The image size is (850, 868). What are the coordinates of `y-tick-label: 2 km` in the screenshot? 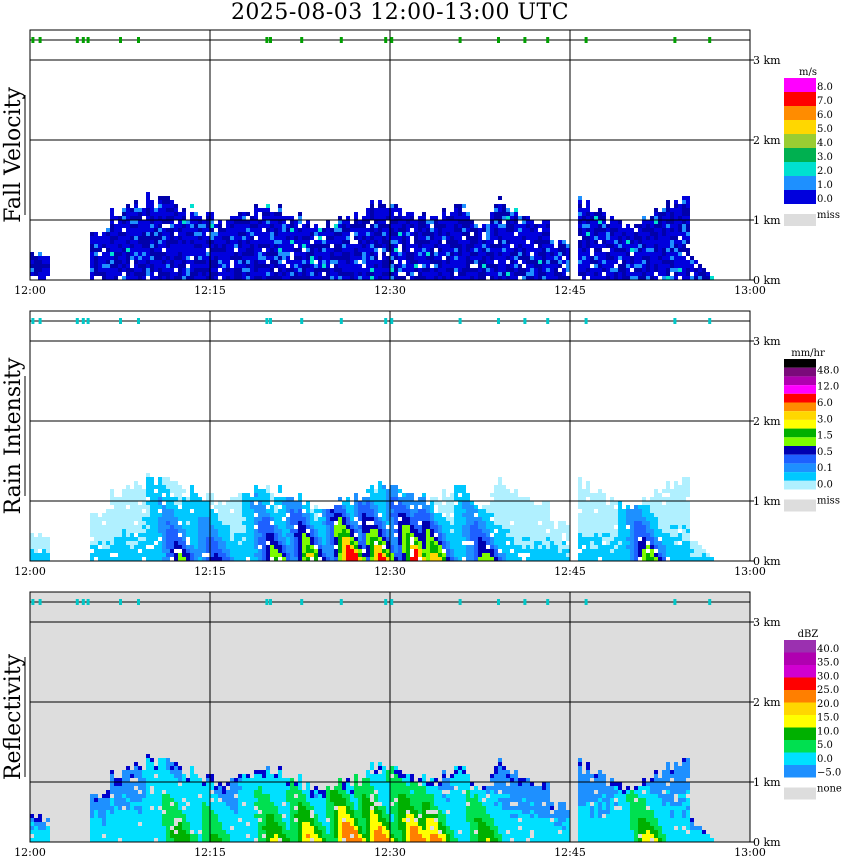 It's located at (767, 421).